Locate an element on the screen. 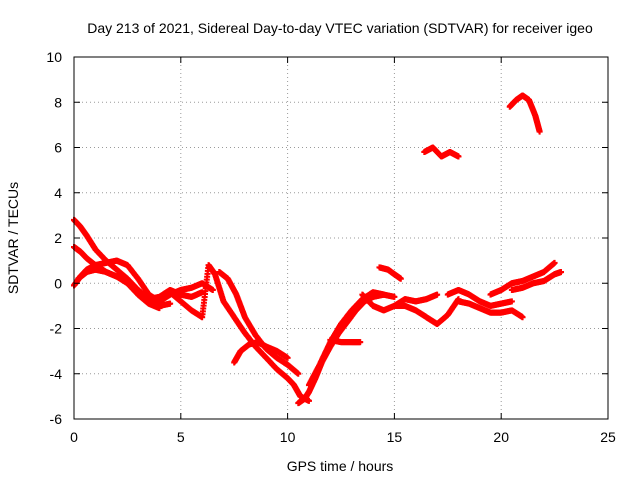  y-tick-label: 2 is located at coordinates (58, 238).